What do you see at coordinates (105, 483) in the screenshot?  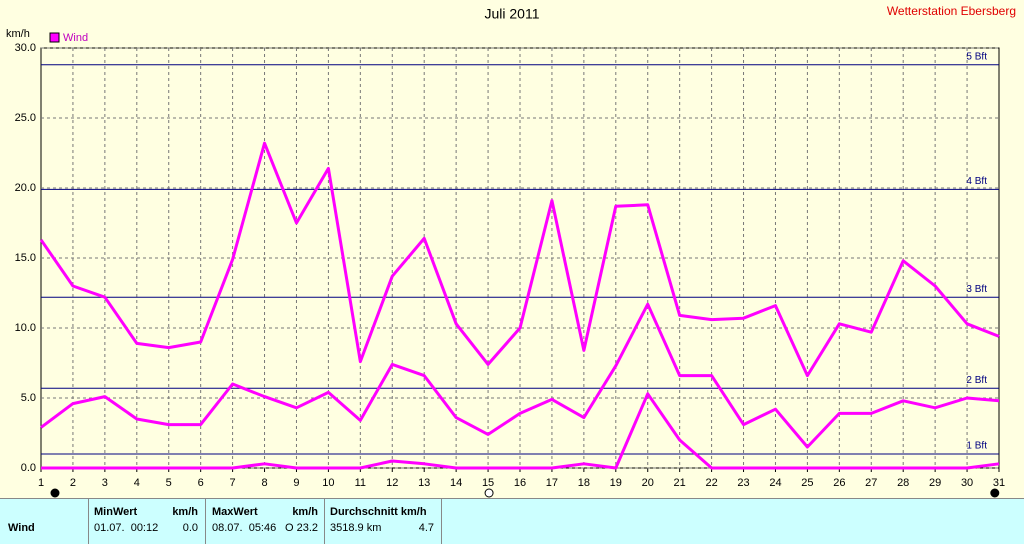 I see `x-tick-label: 3` at bounding box center [105, 483].